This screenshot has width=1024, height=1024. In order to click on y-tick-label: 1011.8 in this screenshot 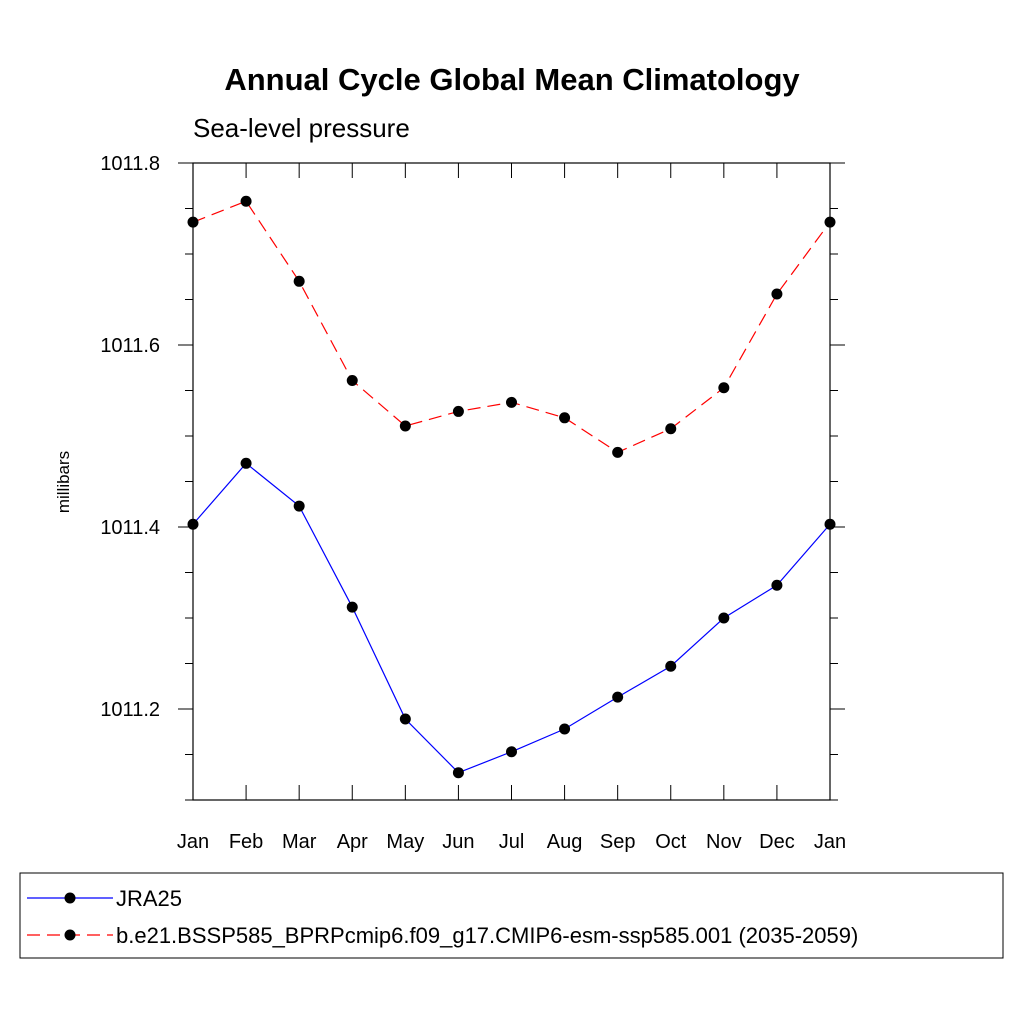, I will do `click(130, 164)`.